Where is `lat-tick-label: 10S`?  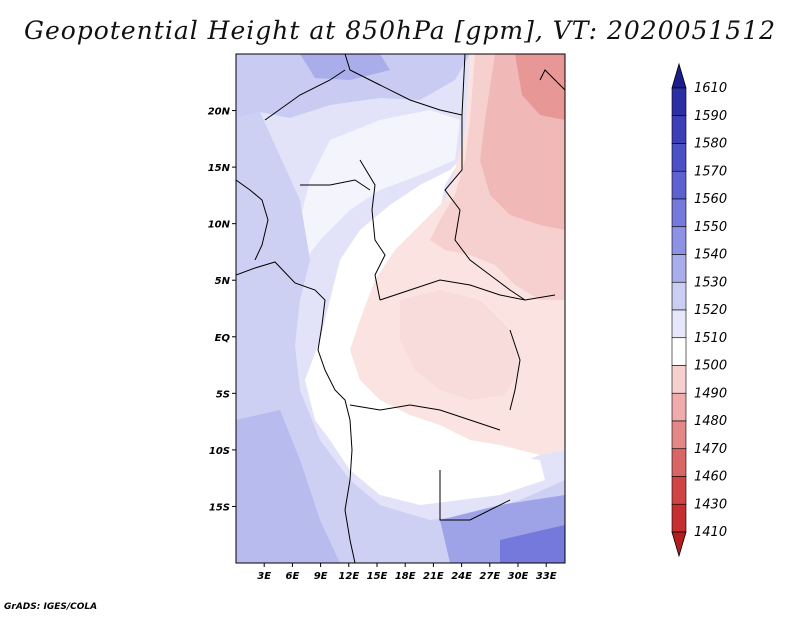 lat-tick-label: 10S is located at coordinates (219, 451).